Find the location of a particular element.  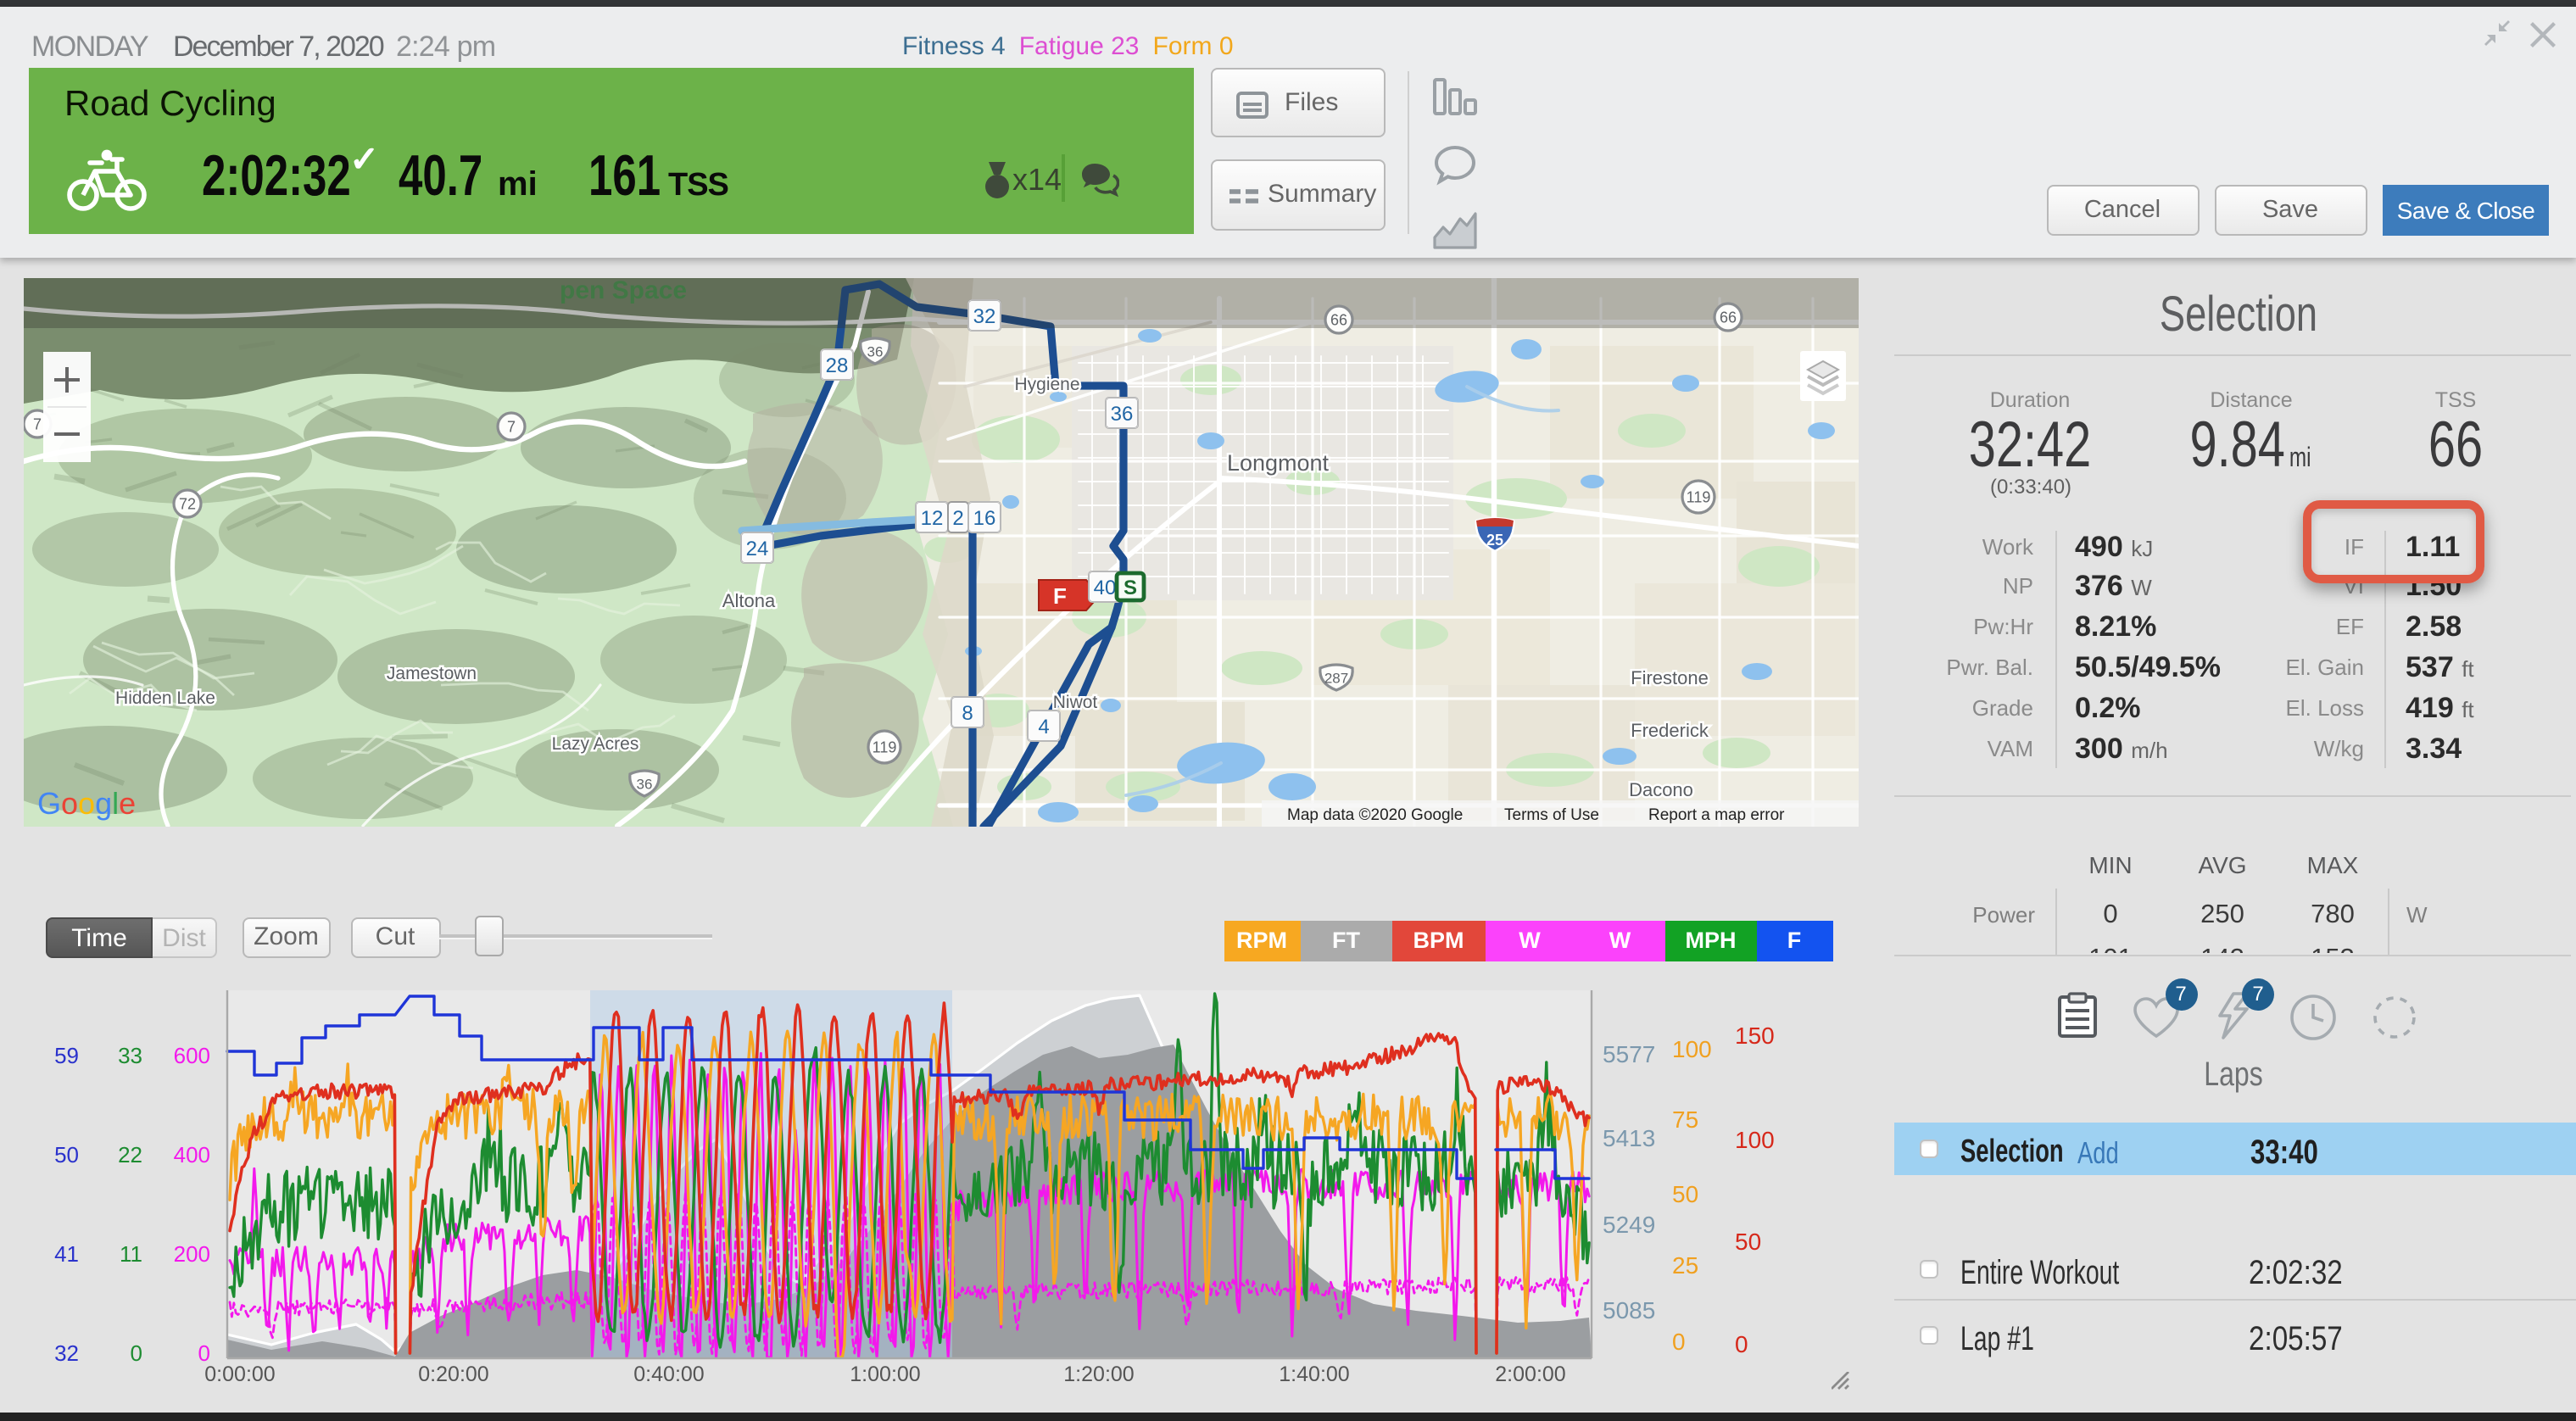

svg-text: 2:00:00 is located at coordinates (1530, 1374).